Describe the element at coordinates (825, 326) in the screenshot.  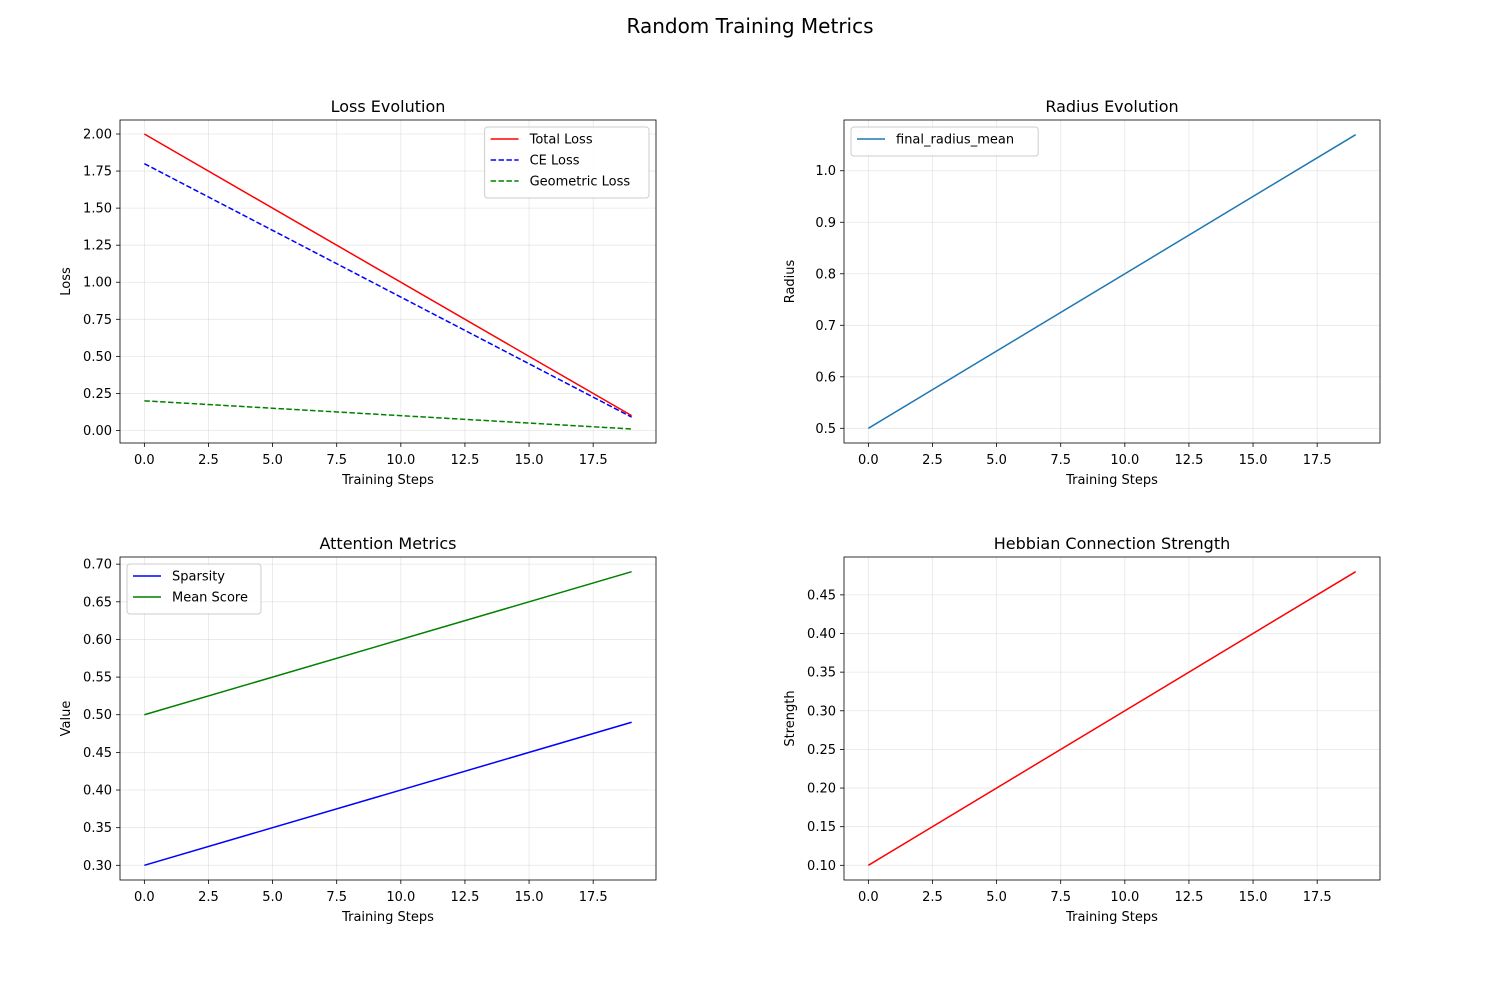
I see `y-tick-label: 0.7` at that location.